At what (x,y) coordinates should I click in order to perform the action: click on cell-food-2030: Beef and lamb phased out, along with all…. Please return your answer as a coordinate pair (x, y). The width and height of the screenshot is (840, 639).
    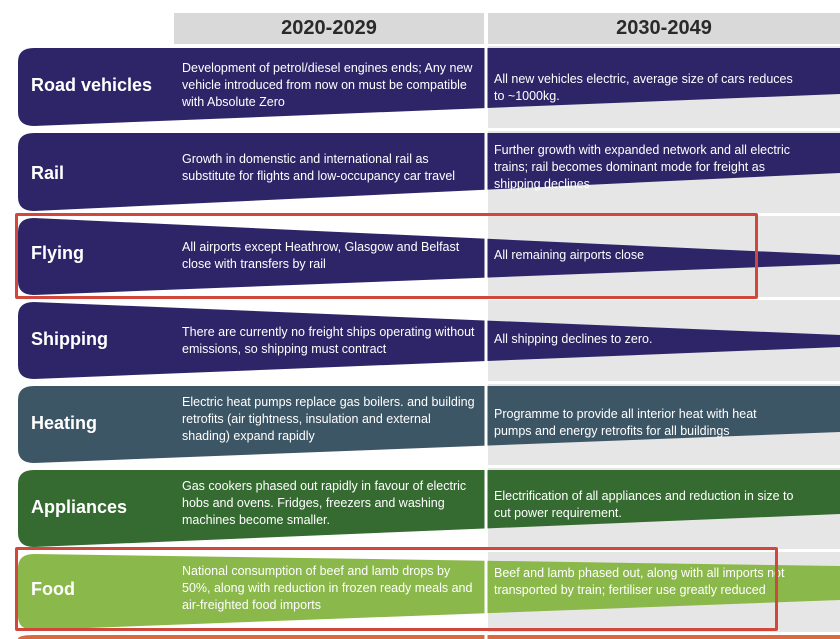
    Looking at the image, I should click on (639, 581).